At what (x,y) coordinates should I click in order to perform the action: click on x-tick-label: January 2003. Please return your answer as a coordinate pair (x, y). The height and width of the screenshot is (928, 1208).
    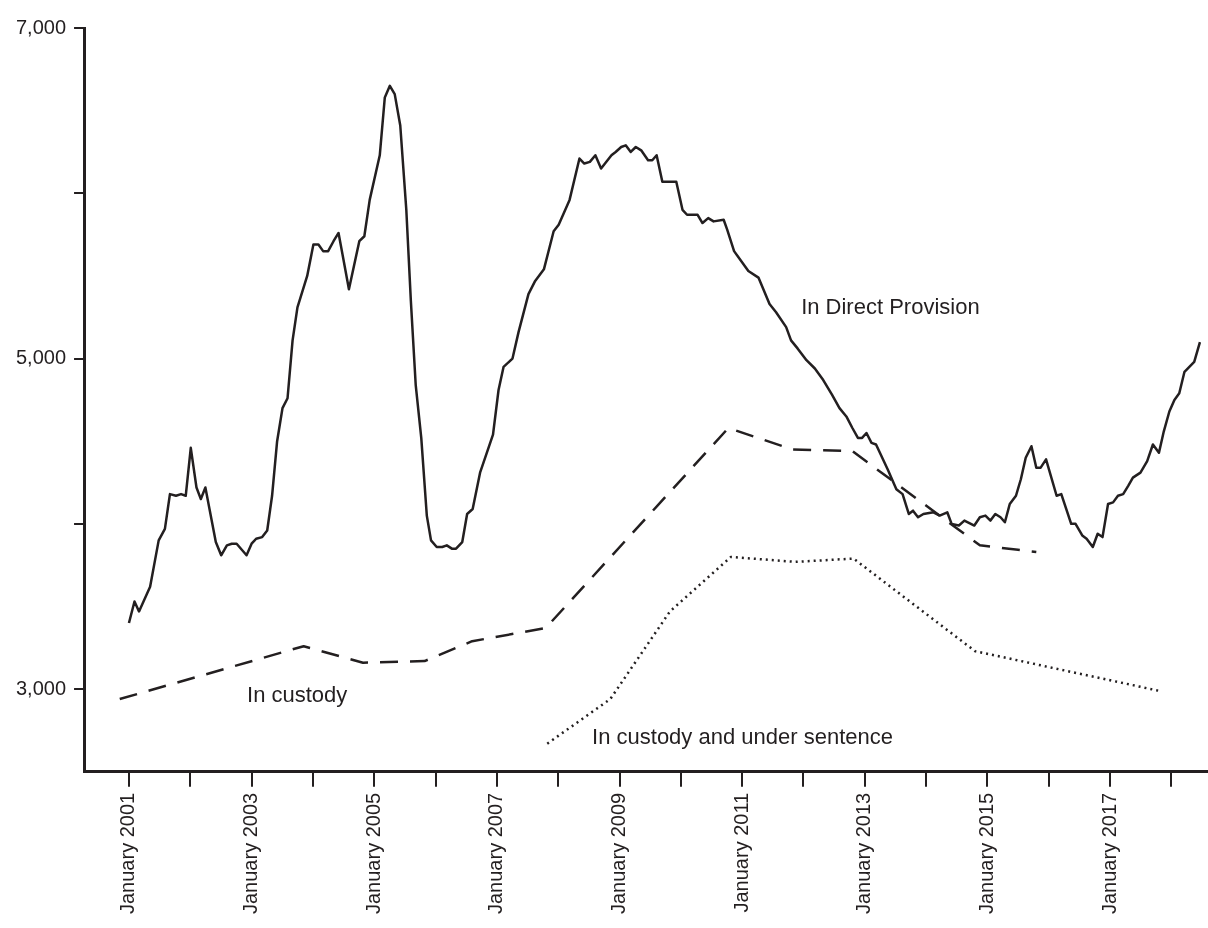
    Looking at the image, I should click on (250, 853).